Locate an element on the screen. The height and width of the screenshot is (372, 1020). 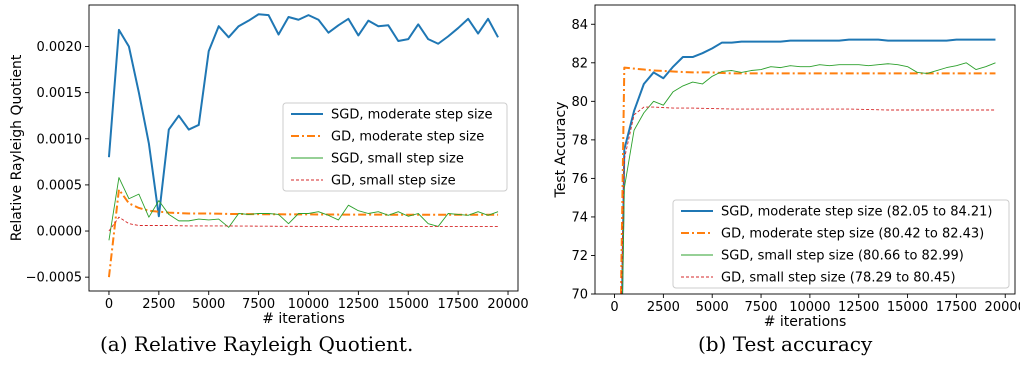
y-tick-label: −0.0005 is located at coordinates (54, 278).